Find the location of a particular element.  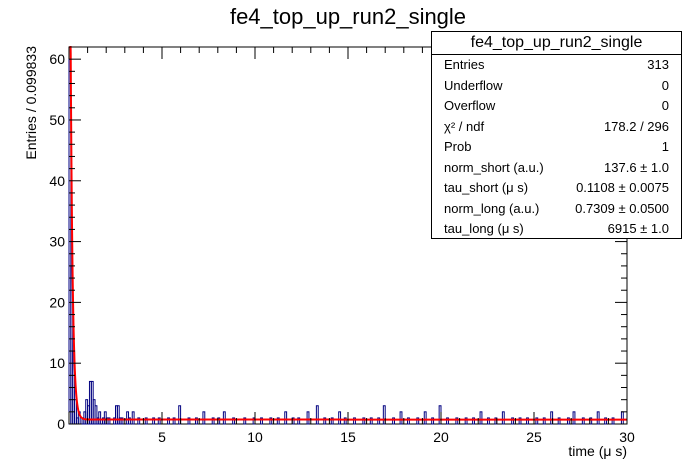

x-tick-label: 10 is located at coordinates (255, 437).